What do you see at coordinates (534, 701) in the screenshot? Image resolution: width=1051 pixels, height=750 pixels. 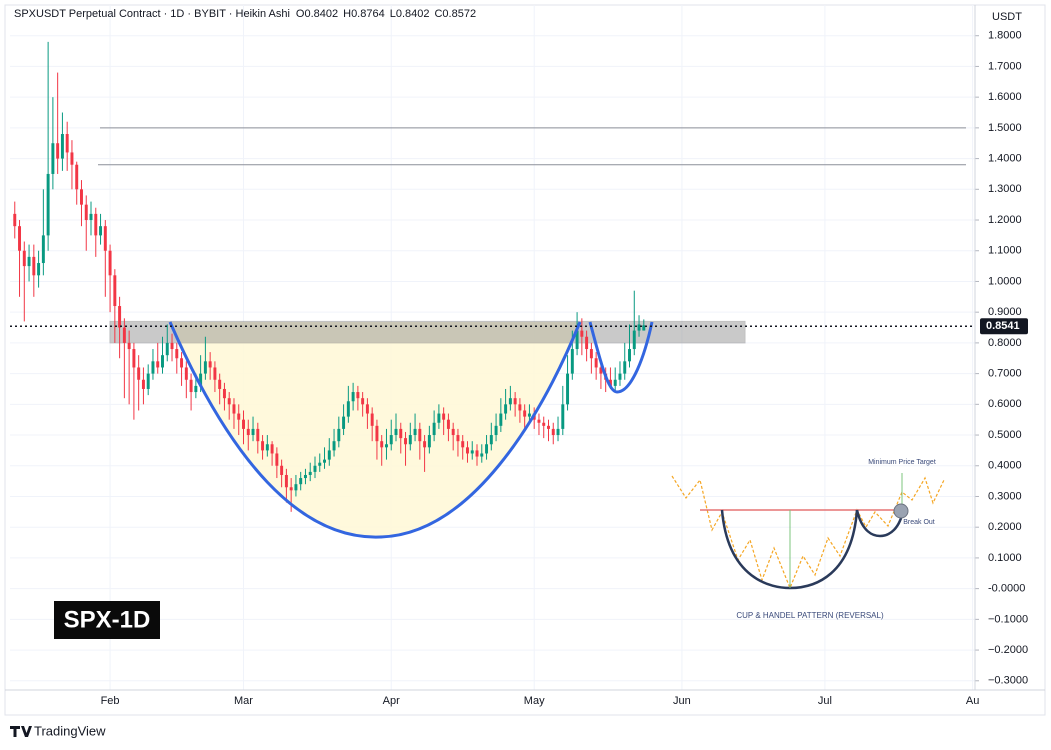 I see `x-tick-label: May` at bounding box center [534, 701].